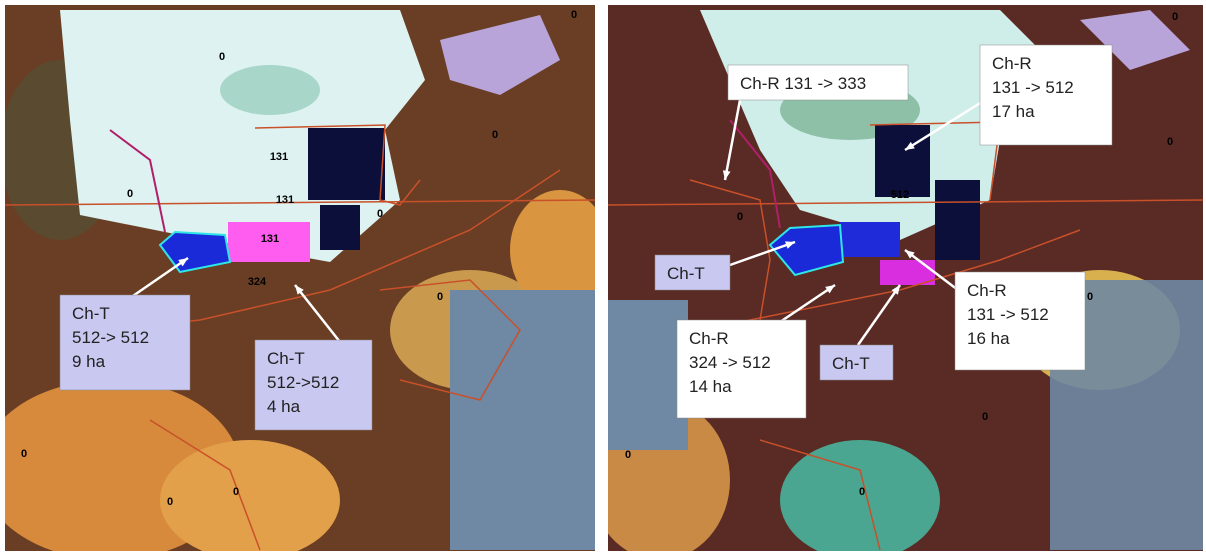 The height and width of the screenshot is (555, 1206). I want to click on callout-text: 16 ha, so click(988, 338).